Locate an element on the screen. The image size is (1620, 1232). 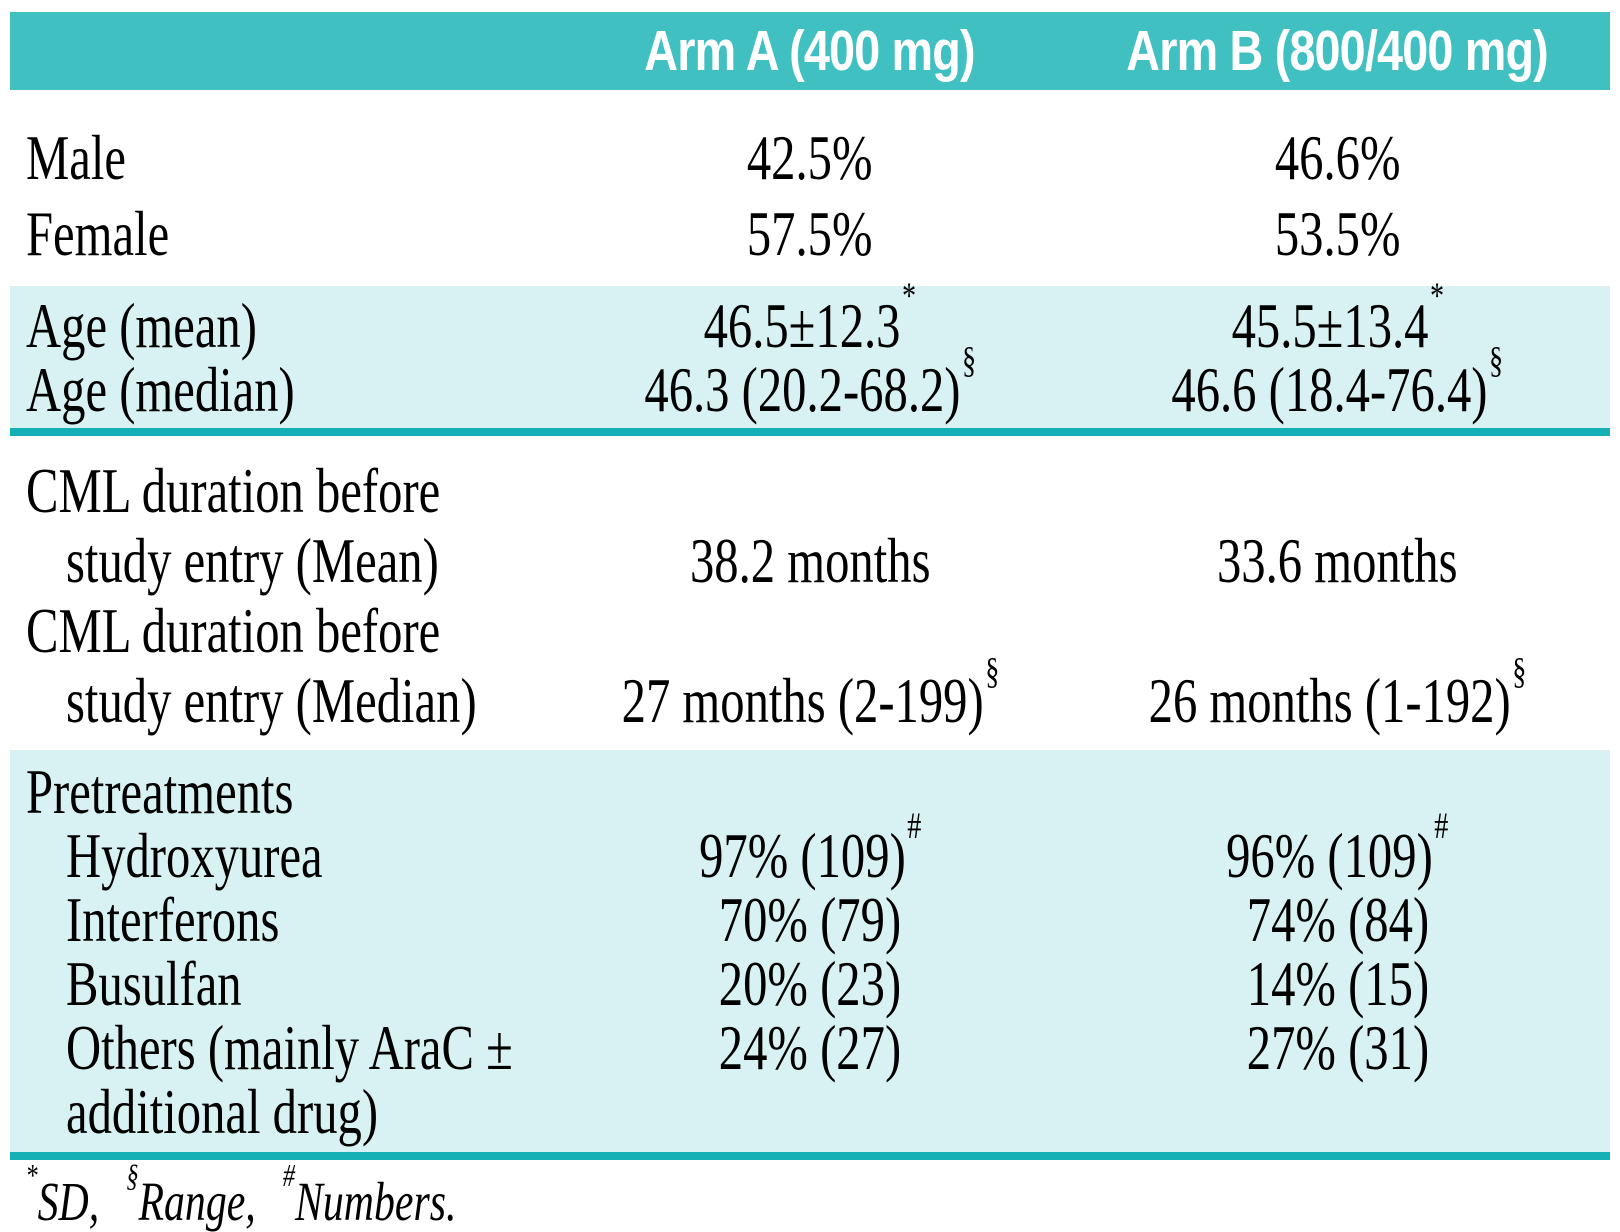
cell-arm-b: 45.5±13.4* is located at coordinates (1337, 318).